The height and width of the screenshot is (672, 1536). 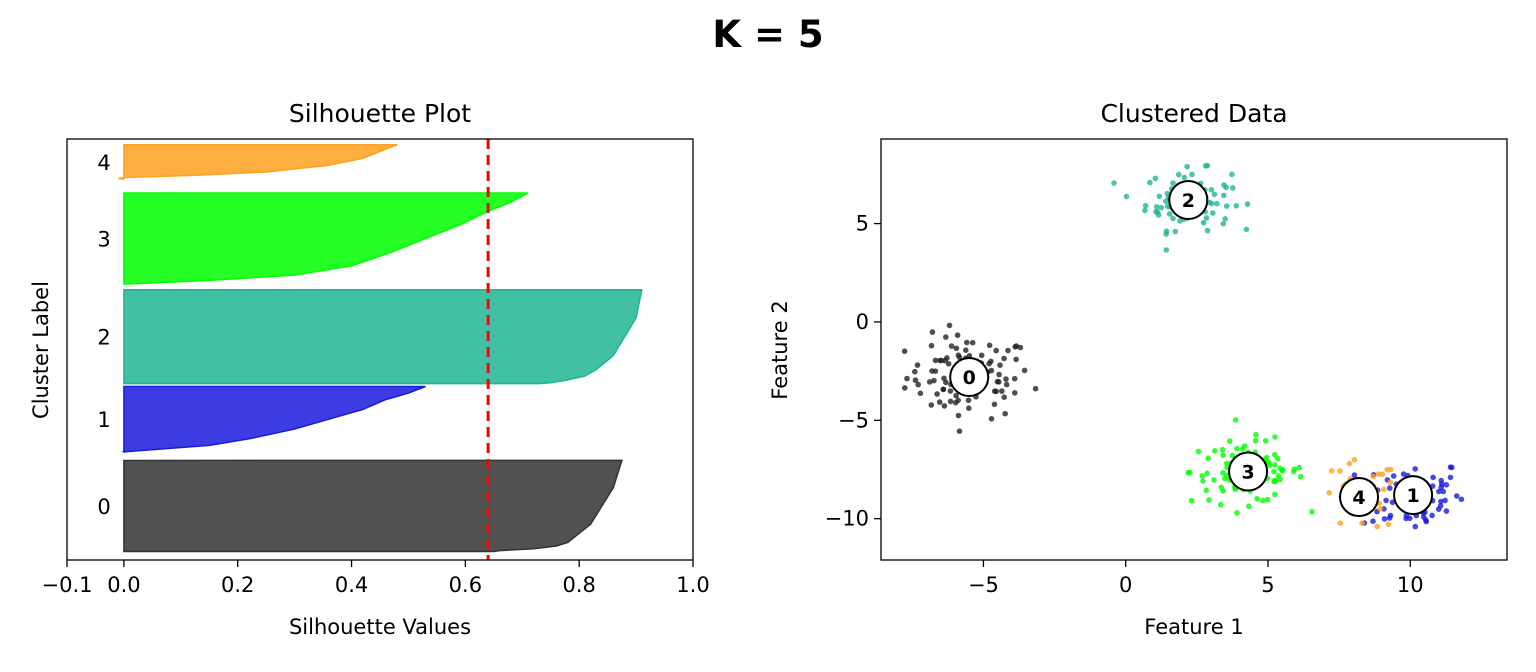 I want to click on scatter-x-tick-label: −5, so click(x=983, y=585).